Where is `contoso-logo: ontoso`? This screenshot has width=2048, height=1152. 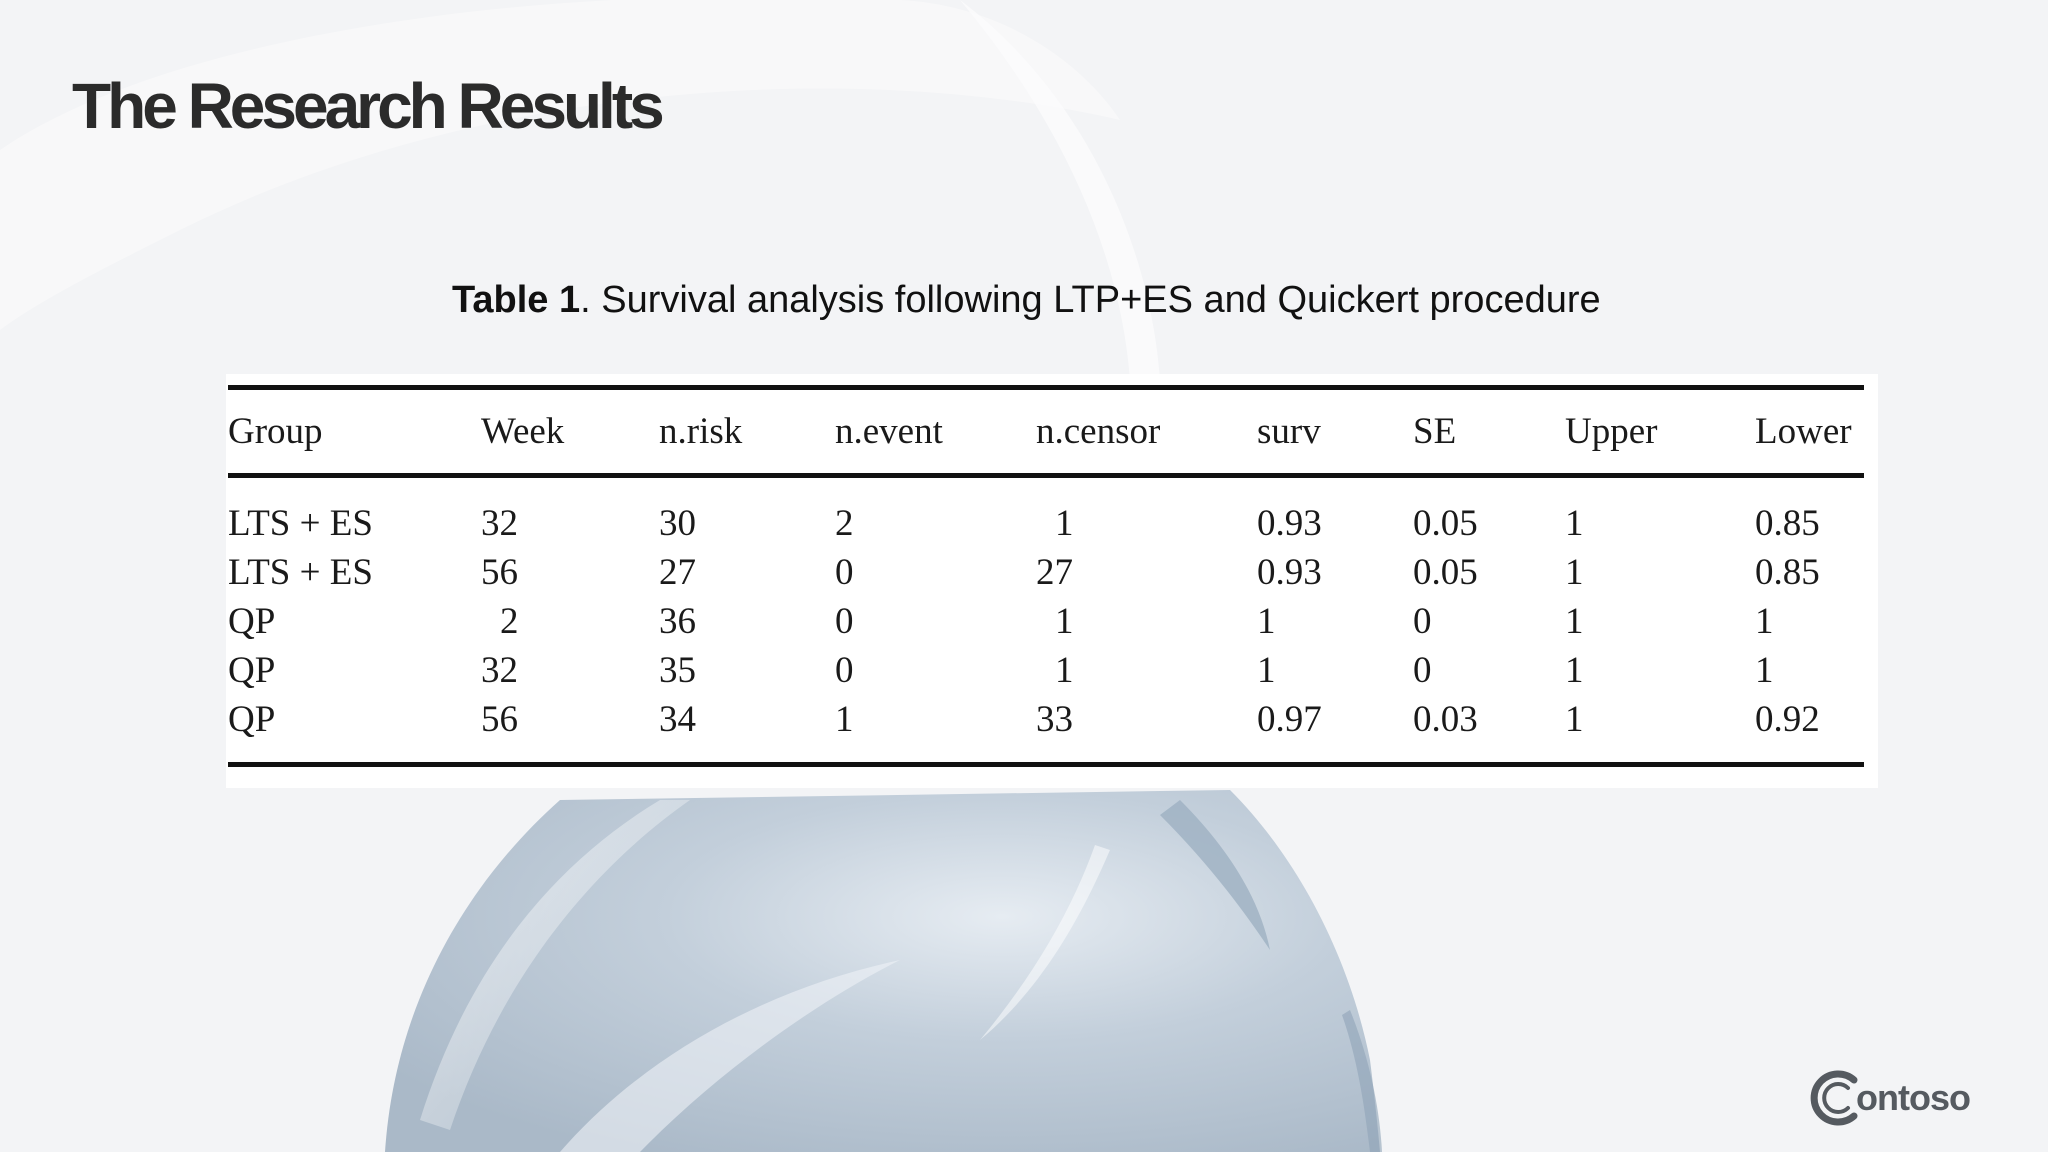
contoso-logo: ontoso is located at coordinates (1889, 1098).